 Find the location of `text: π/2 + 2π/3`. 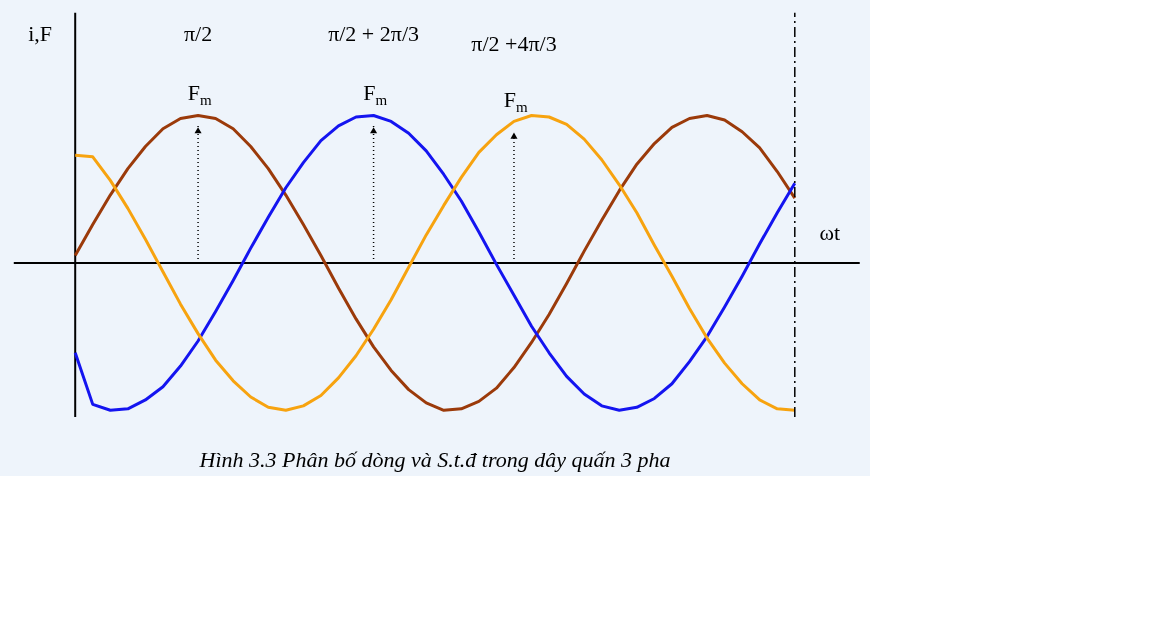

text: π/2 + 2π/3 is located at coordinates (373, 34).